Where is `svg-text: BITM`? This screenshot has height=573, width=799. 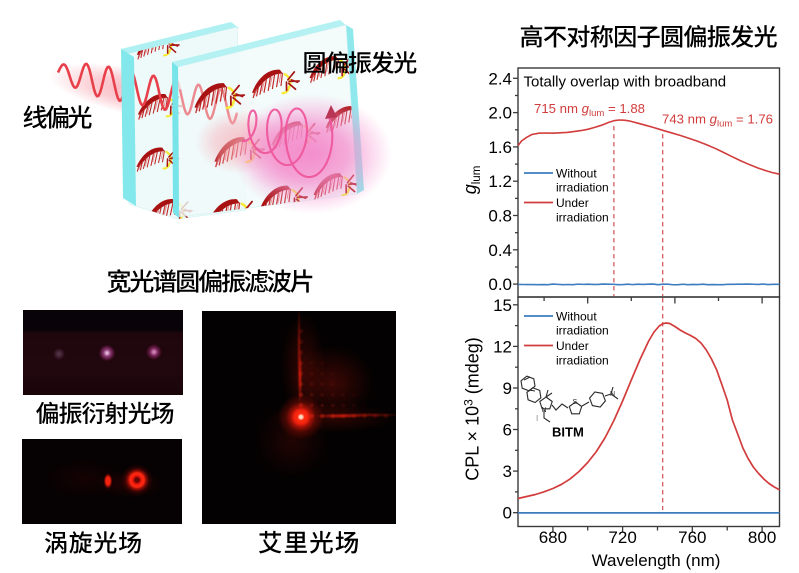
svg-text: BITM is located at coordinates (568, 432).